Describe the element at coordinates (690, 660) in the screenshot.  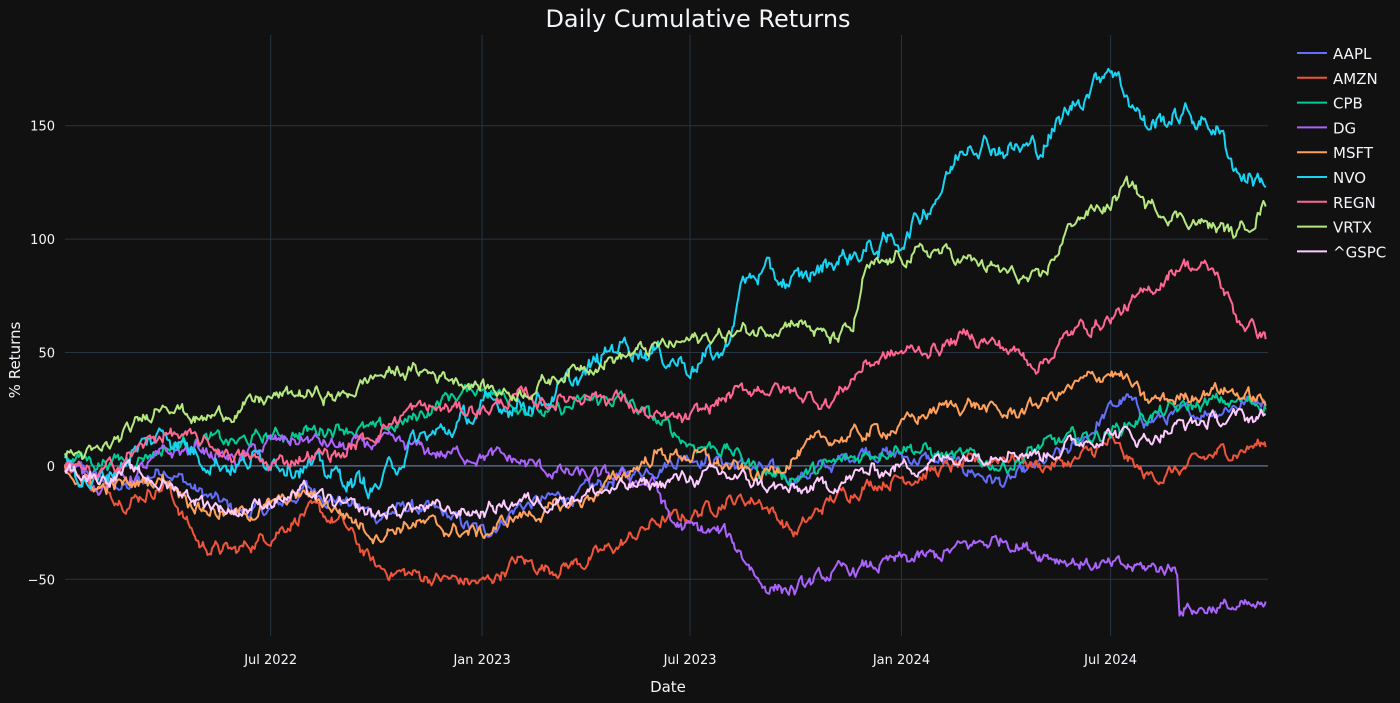
I see `x-tick-label: Jul 2023` at that location.